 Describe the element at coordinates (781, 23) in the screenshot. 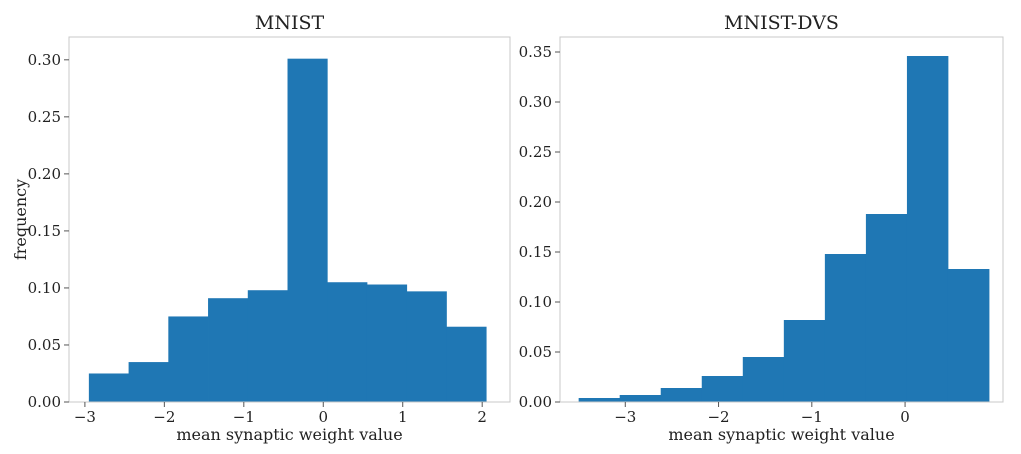

I see `chart-title: MNIST-DVS` at that location.